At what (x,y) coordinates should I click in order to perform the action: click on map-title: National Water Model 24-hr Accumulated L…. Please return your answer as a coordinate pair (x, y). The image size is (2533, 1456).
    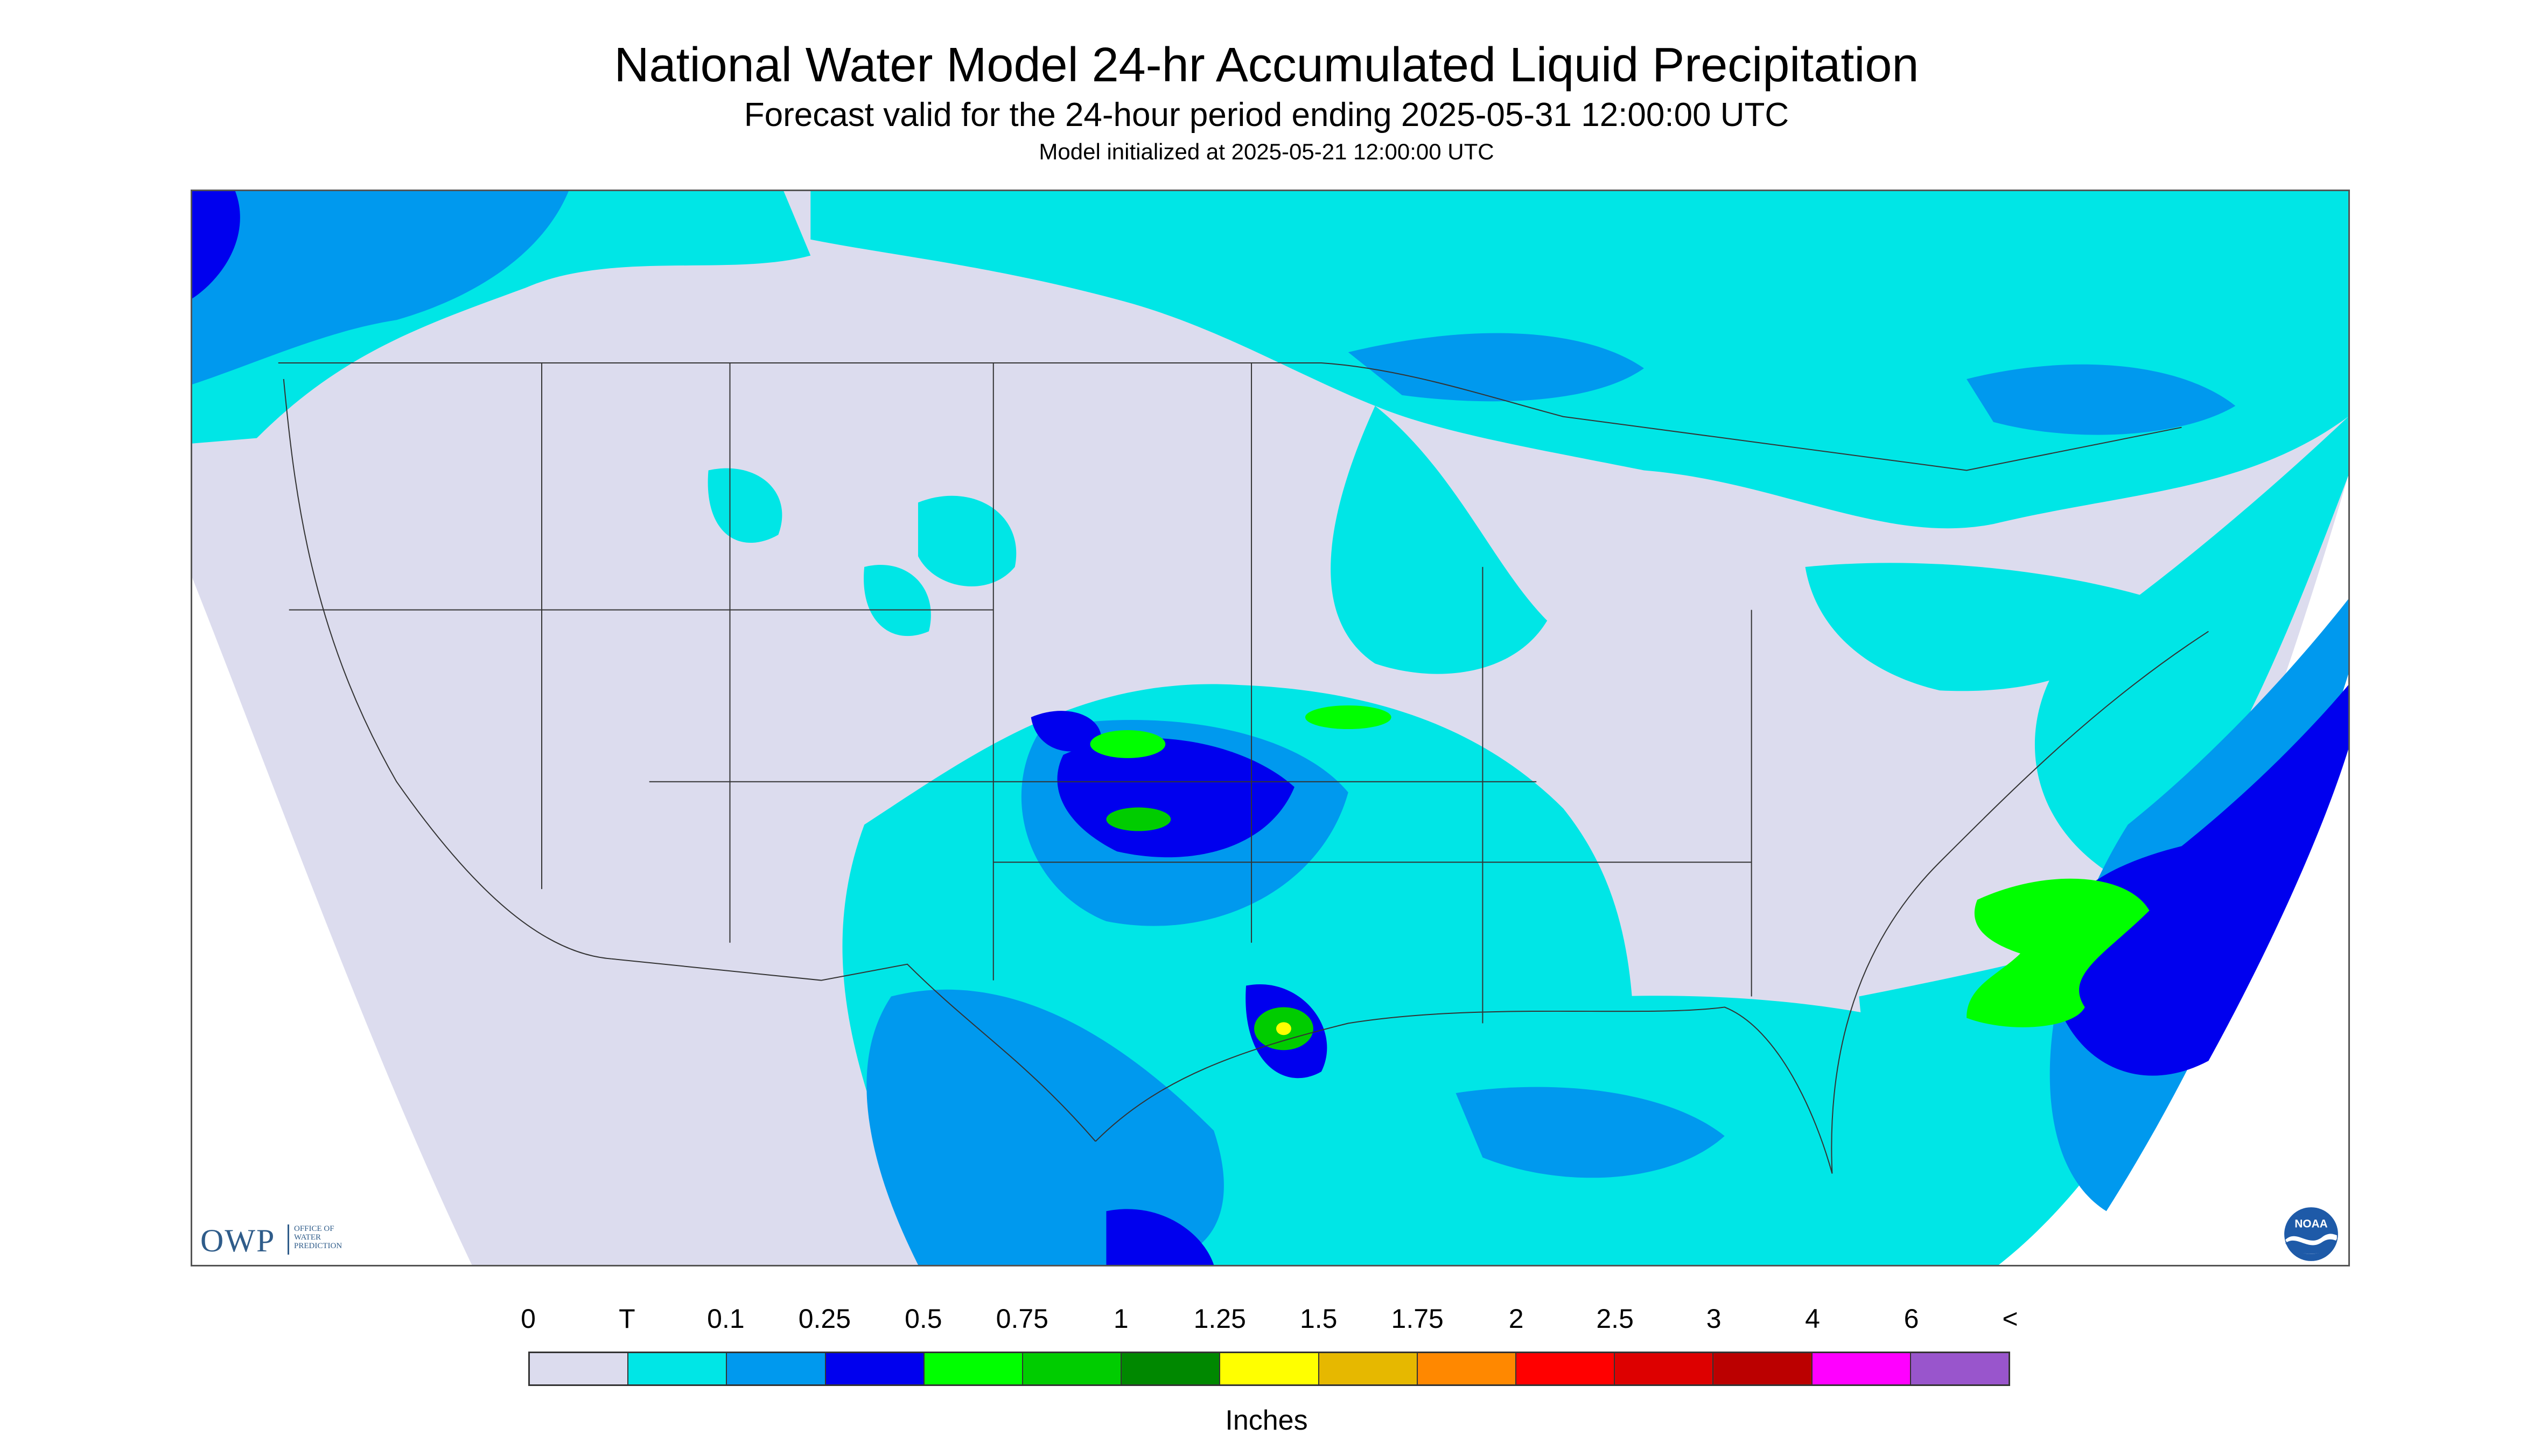
    Looking at the image, I should click on (1266, 65).